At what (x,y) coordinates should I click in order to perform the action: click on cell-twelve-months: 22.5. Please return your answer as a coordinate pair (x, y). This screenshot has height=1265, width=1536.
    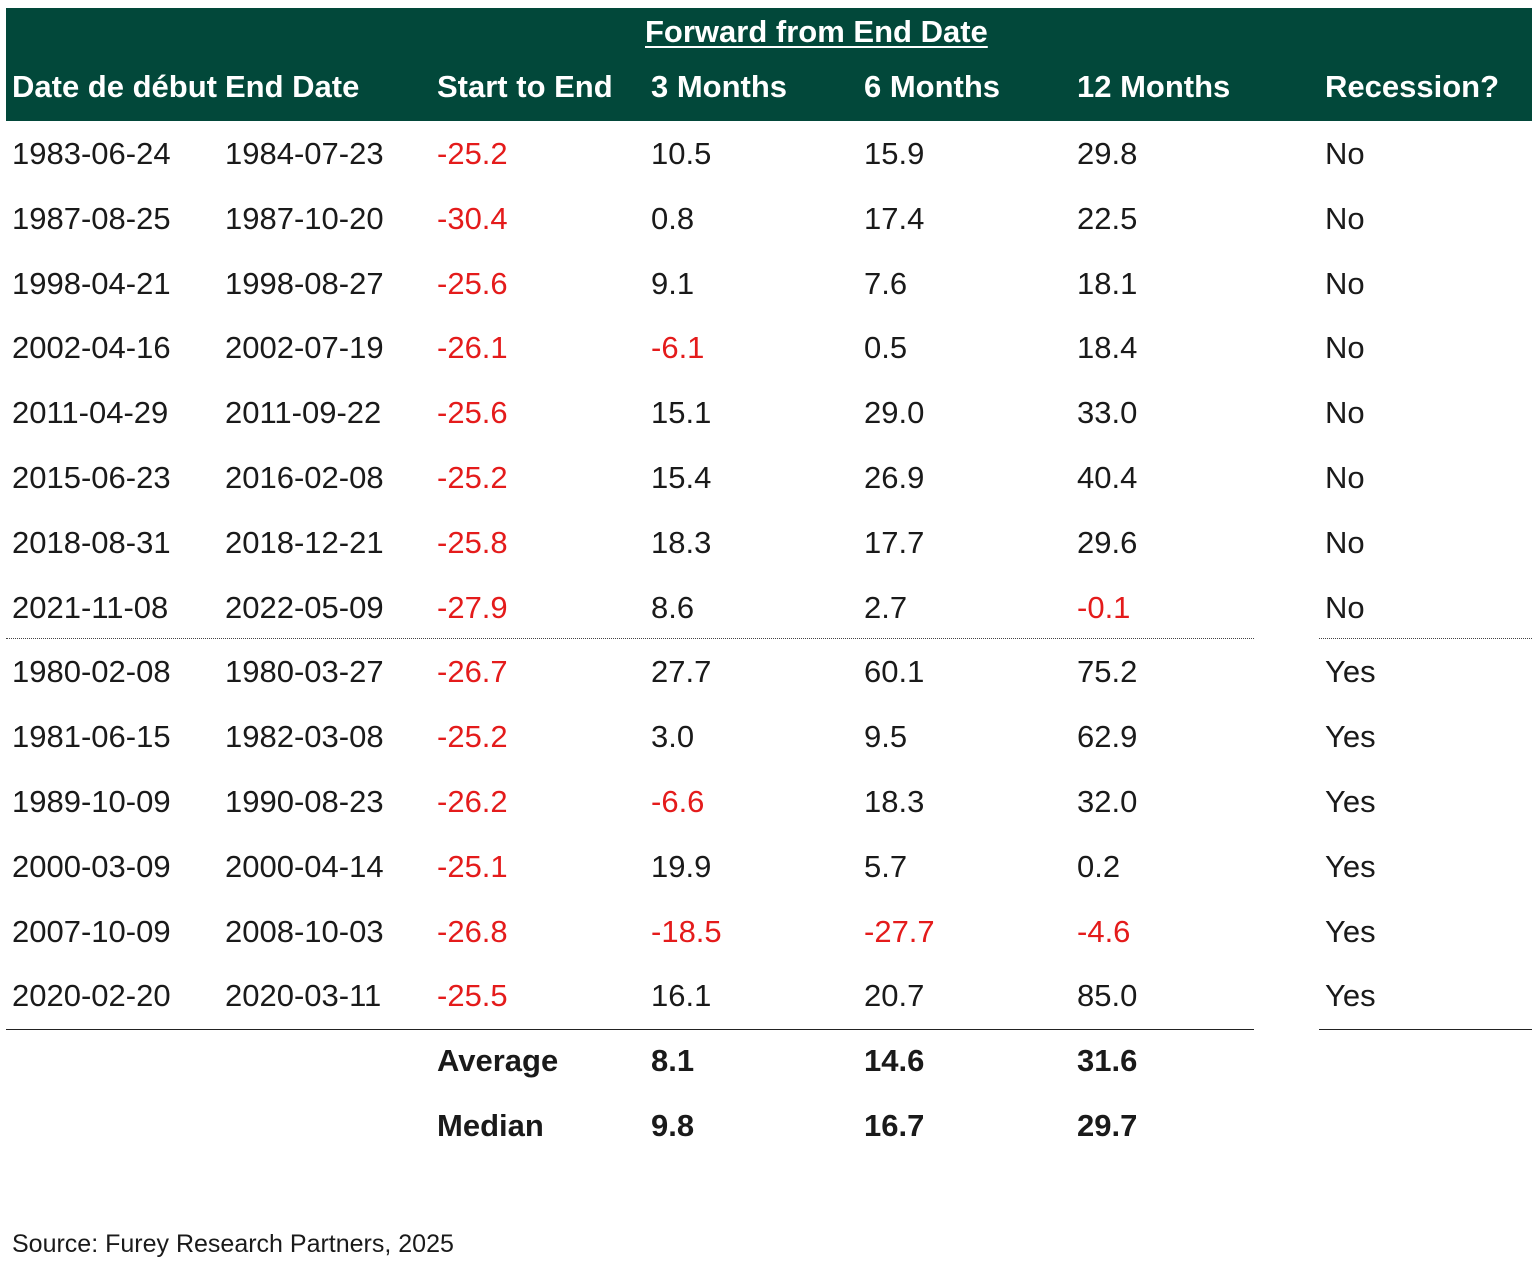
    Looking at the image, I should click on (1107, 218).